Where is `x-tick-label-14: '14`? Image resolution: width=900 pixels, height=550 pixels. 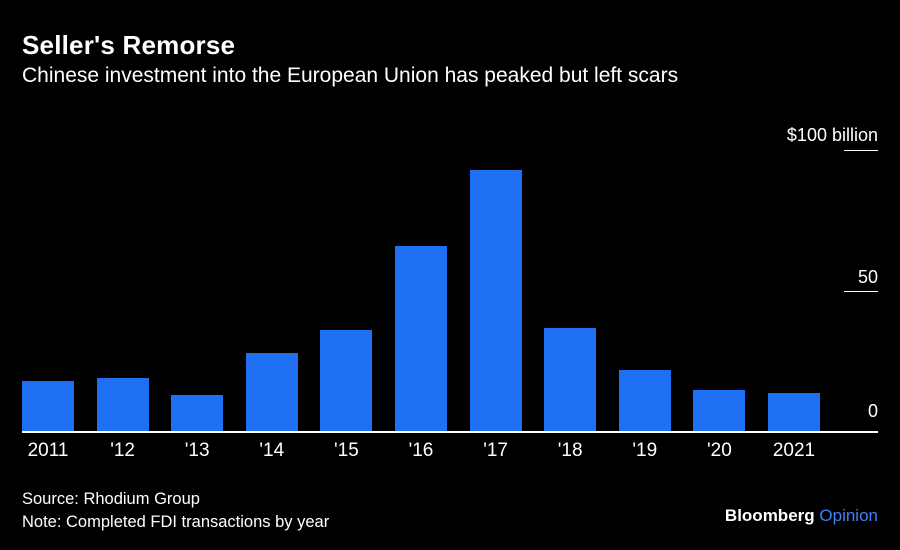
x-tick-label-14: '14 is located at coordinates (272, 450).